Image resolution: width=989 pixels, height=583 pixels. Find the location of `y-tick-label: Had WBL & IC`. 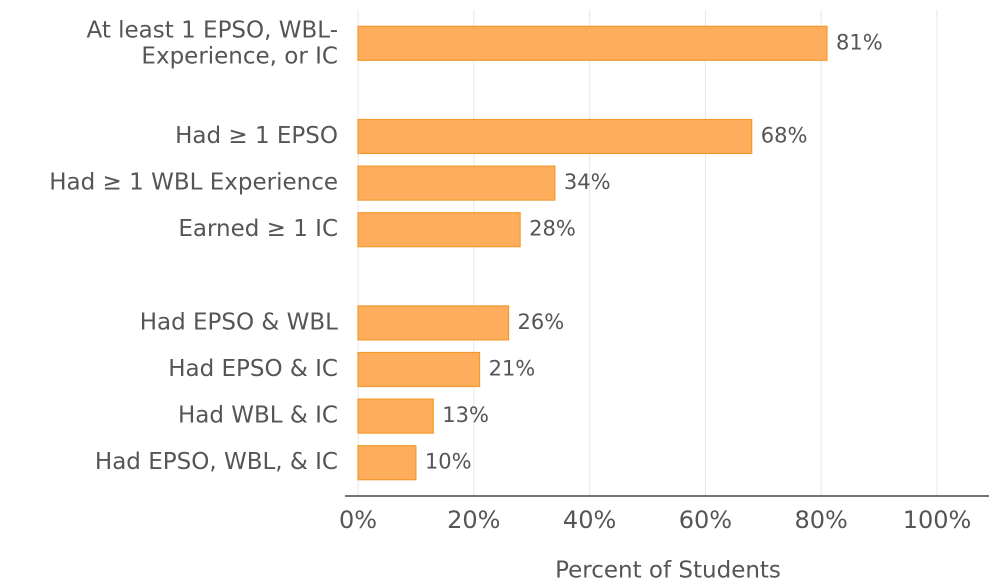

y-tick-label: Had WBL & IC is located at coordinates (258, 416).